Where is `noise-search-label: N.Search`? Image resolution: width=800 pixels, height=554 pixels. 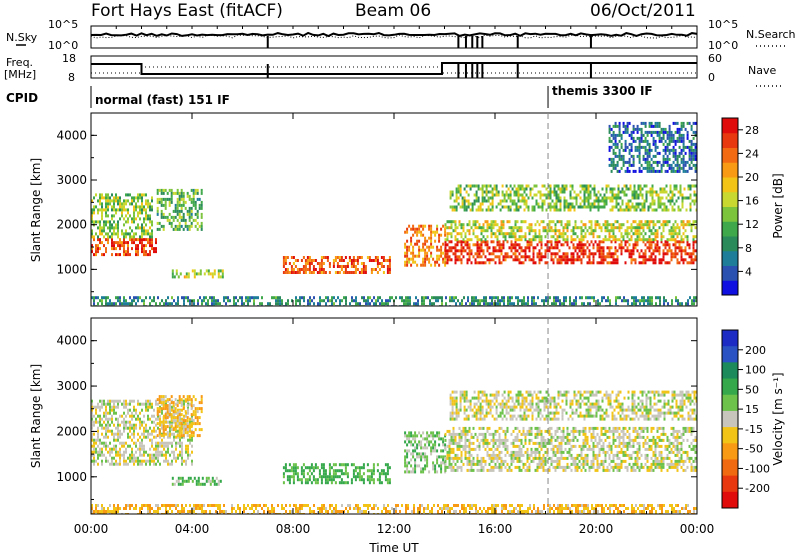 noise-search-label: N.Search is located at coordinates (771, 34).